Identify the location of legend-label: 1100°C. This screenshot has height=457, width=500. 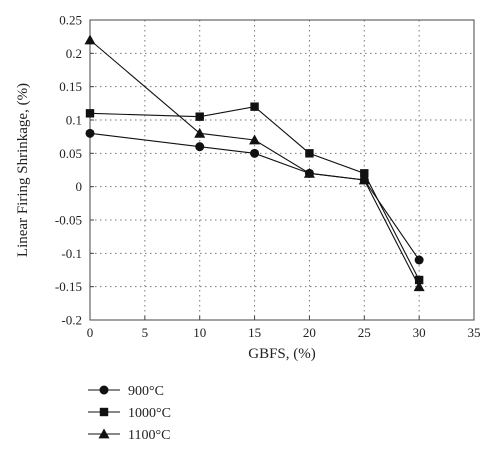
(149, 435).